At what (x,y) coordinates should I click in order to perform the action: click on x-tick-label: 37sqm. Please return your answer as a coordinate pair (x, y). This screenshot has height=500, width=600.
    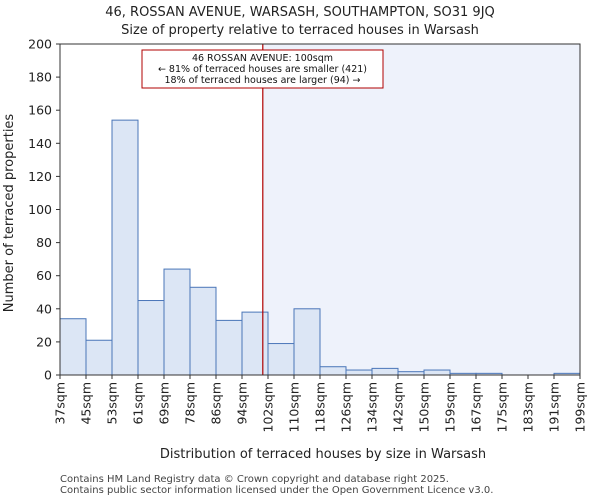
    Looking at the image, I should click on (60, 403).